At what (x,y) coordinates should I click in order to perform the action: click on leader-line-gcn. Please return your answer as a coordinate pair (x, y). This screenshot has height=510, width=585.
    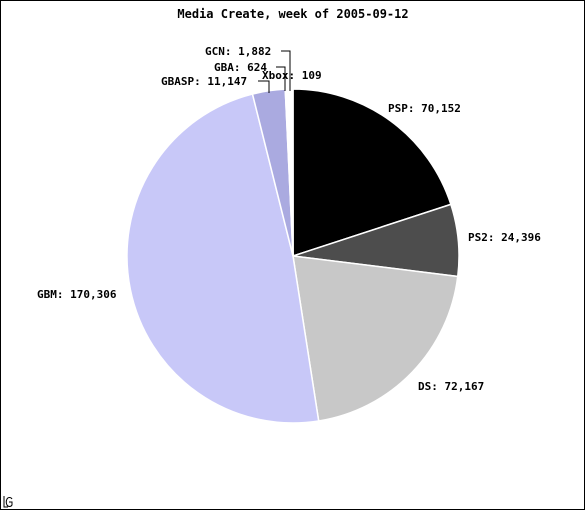
    Looking at the image, I should click on (286, 70).